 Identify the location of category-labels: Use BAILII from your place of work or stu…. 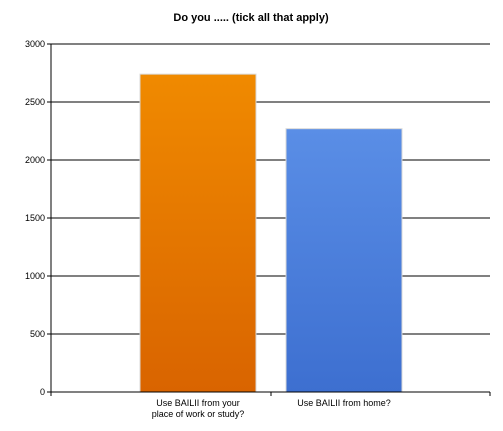
(271, 408).